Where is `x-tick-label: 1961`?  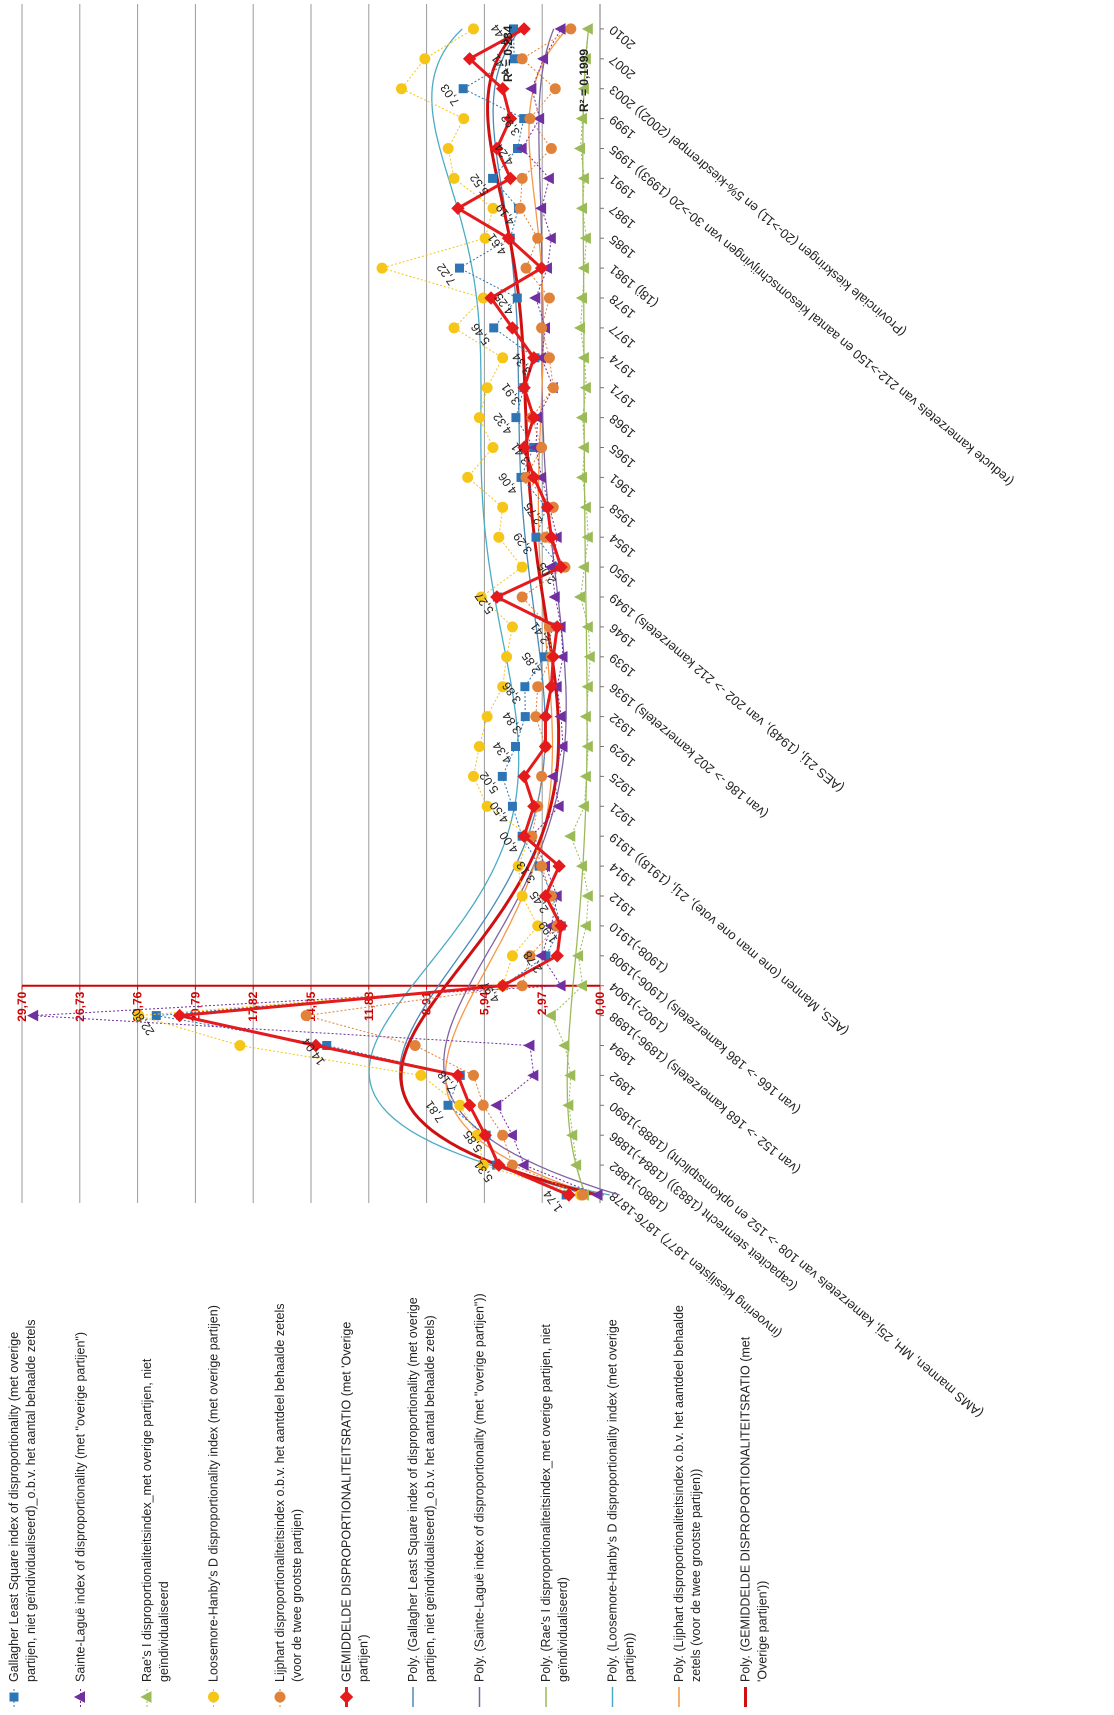
x-tick-label: 1961 is located at coordinates (622, 486).